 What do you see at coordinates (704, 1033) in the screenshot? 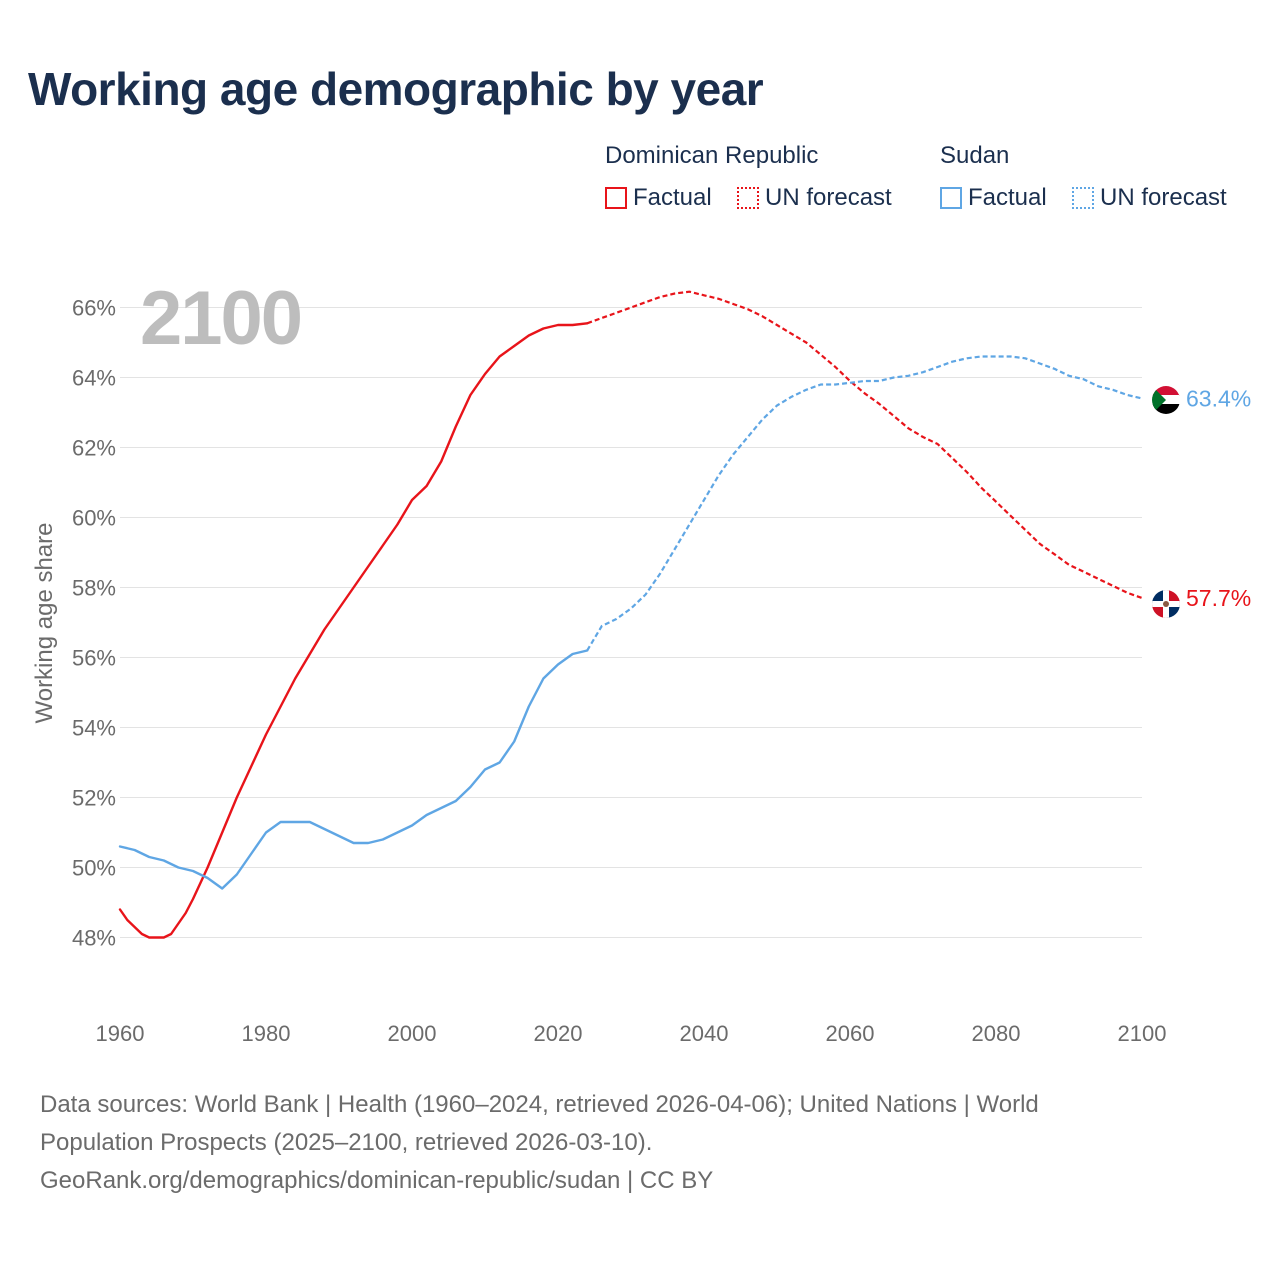
I see `x-tick-label: 2040` at bounding box center [704, 1033].